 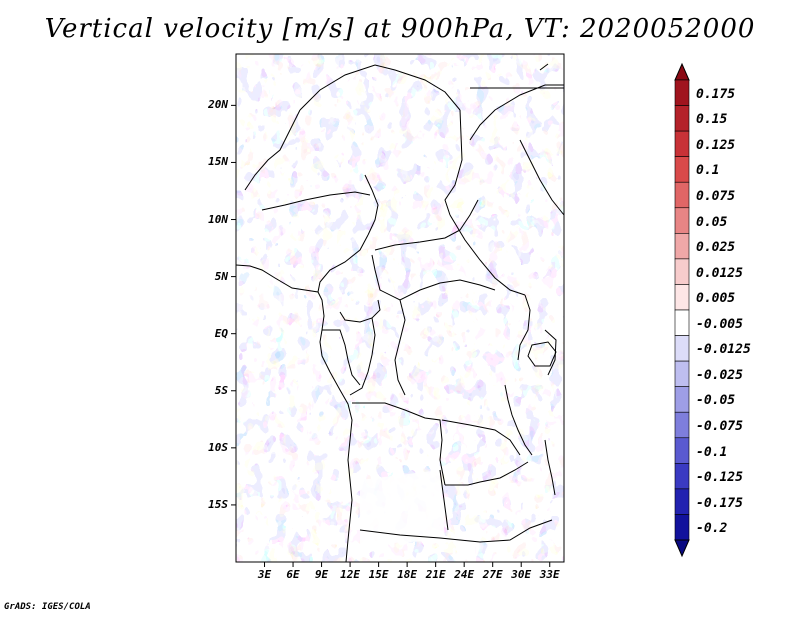 I want to click on colorbar-label: 0.075, so click(x=716, y=196).